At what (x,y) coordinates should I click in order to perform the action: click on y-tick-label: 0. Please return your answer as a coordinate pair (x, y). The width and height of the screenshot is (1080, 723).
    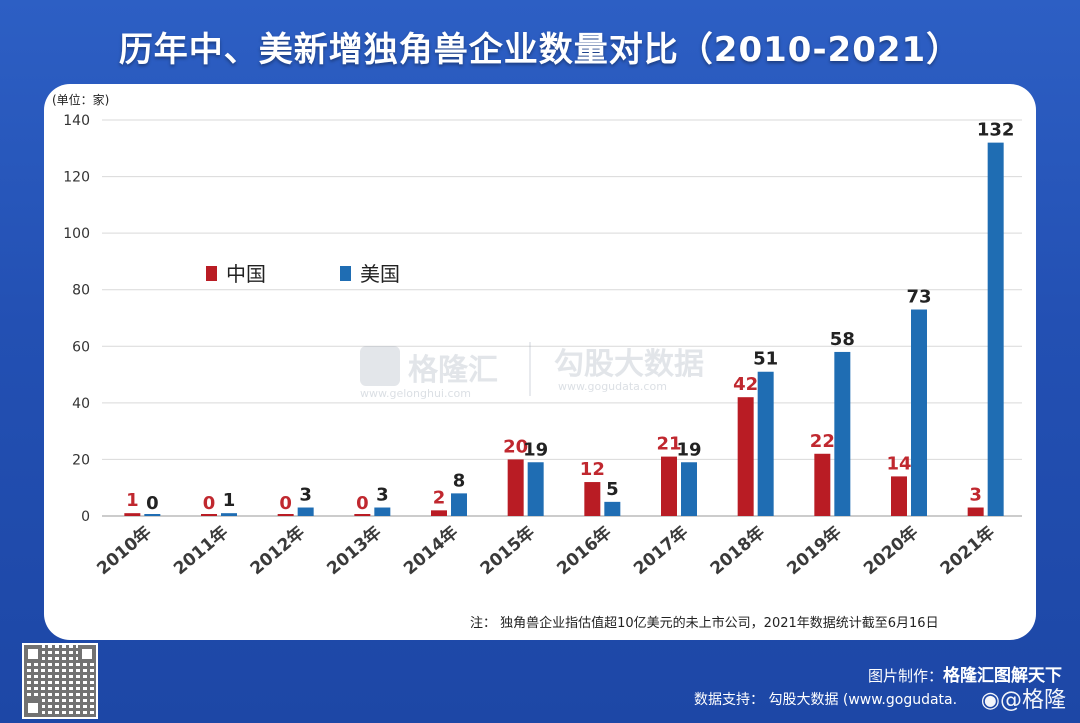
    Looking at the image, I should click on (85, 517).